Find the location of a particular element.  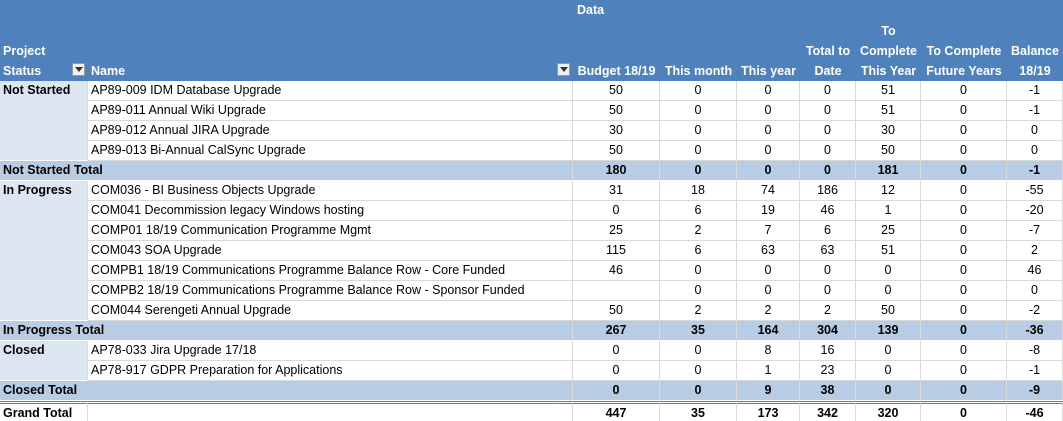

subtotal-cell: 267 is located at coordinates (616, 331).